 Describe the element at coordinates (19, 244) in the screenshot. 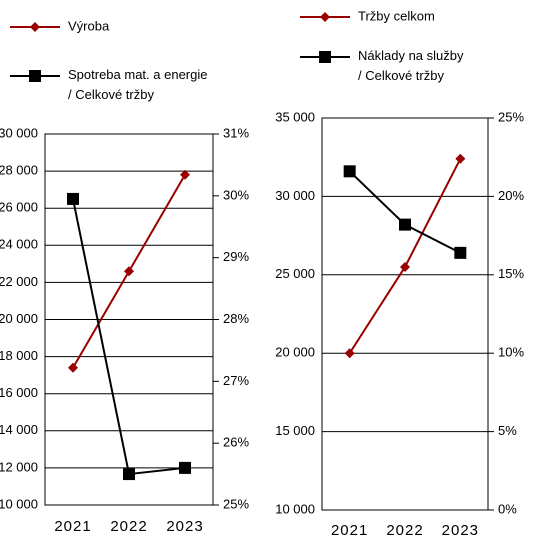

I see `y-tick-label: 24 000` at that location.